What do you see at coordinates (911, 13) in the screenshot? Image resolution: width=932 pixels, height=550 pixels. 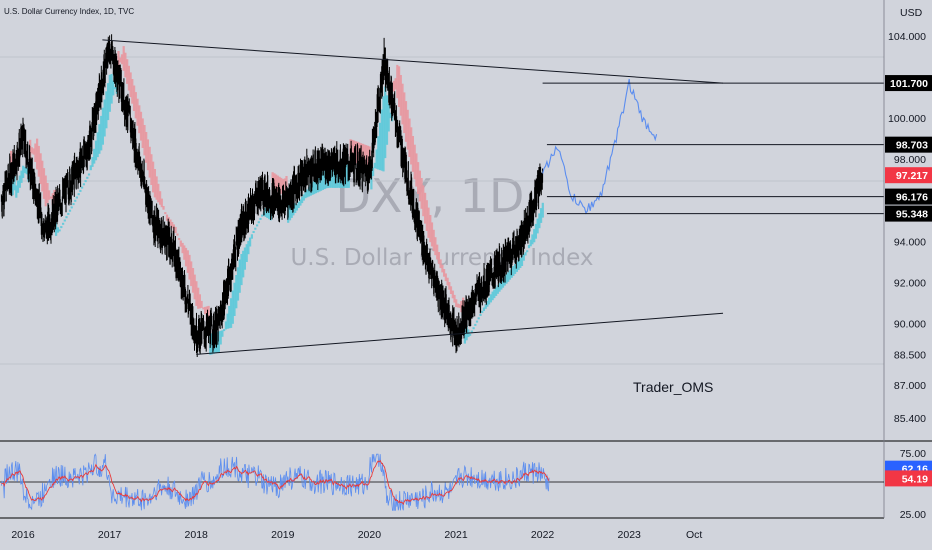 I see `currency-label: USD` at bounding box center [911, 13].